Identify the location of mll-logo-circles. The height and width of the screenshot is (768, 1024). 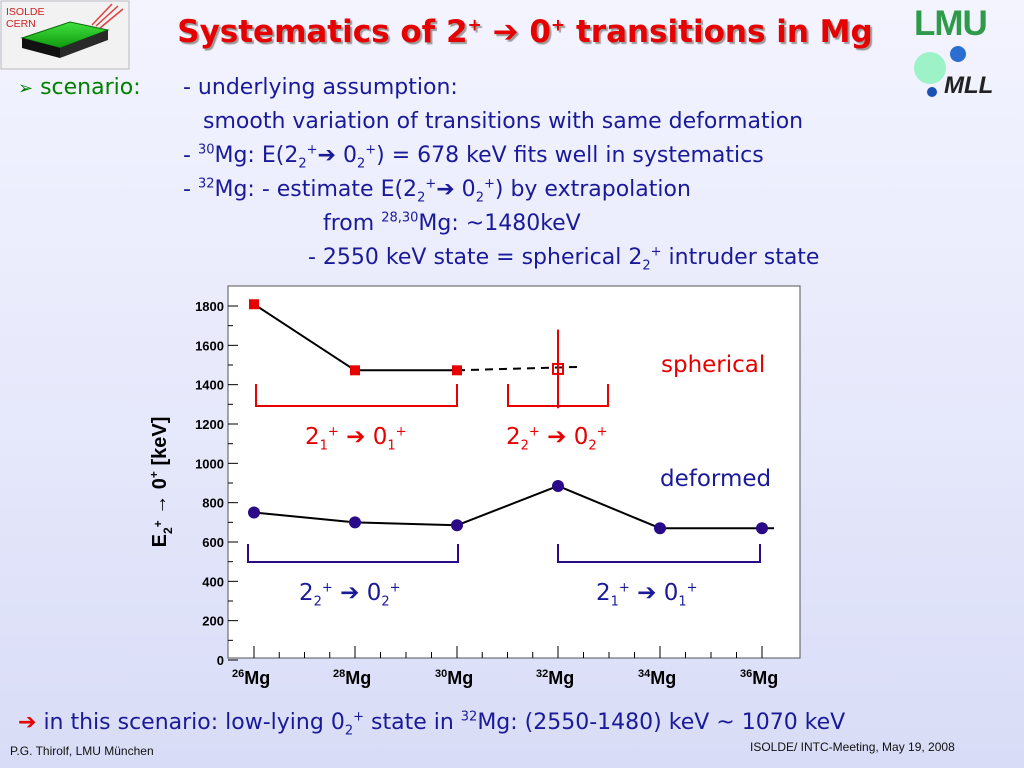
(940, 71).